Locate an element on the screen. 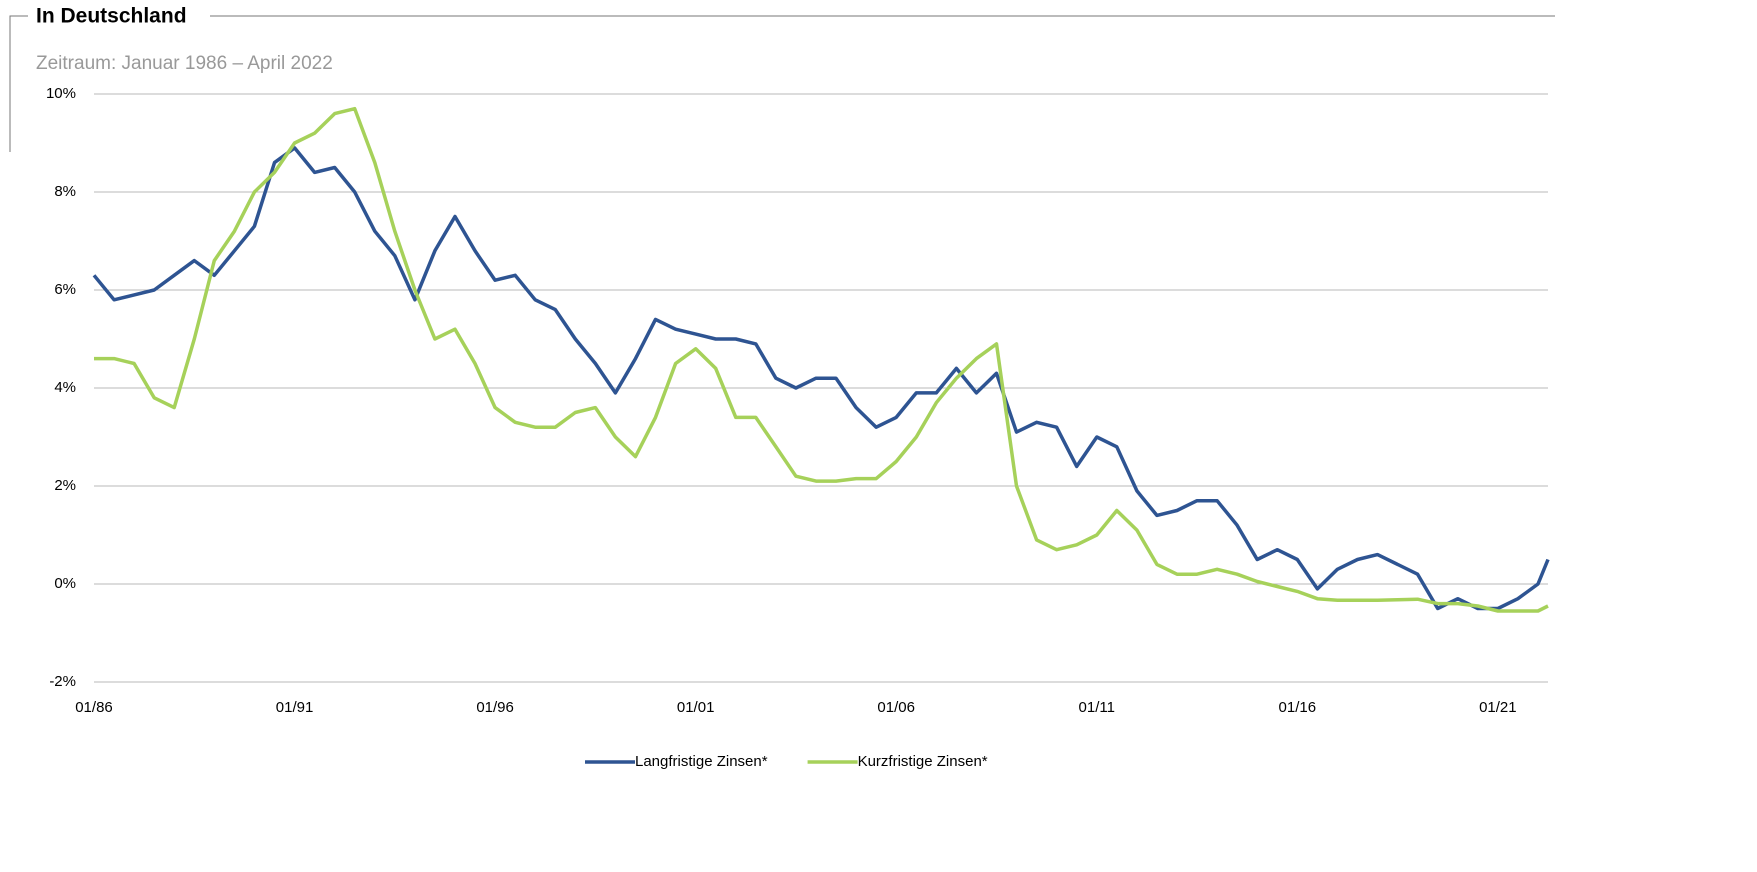 Image resolution: width=1757 pixels, height=872 pixels. x-tick-label: 01/16 is located at coordinates (1298, 707).